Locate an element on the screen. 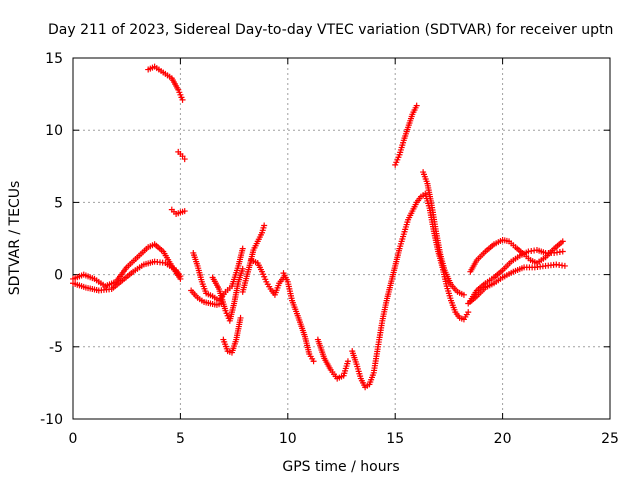 Image resolution: width=640 pixels, height=480 pixels. y-tick-label: 10 is located at coordinates (54, 131).